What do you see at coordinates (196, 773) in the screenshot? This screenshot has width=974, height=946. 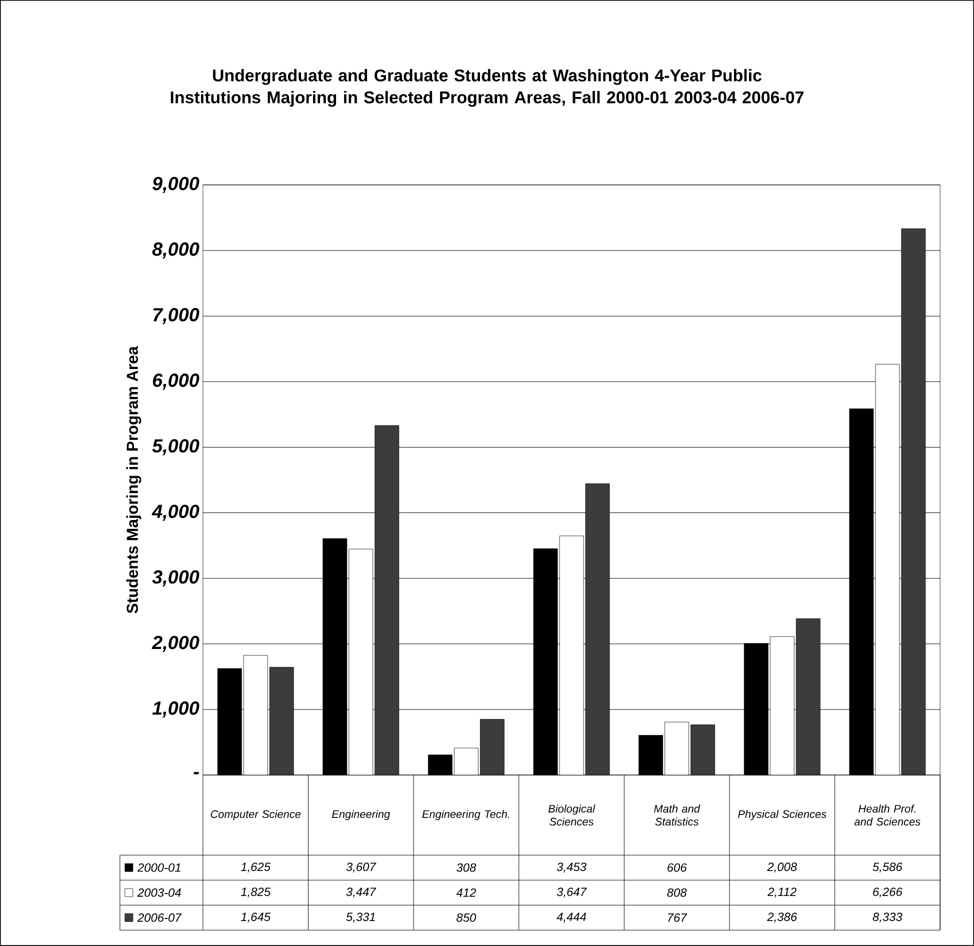 I see `y-tick-label: -` at bounding box center [196, 773].